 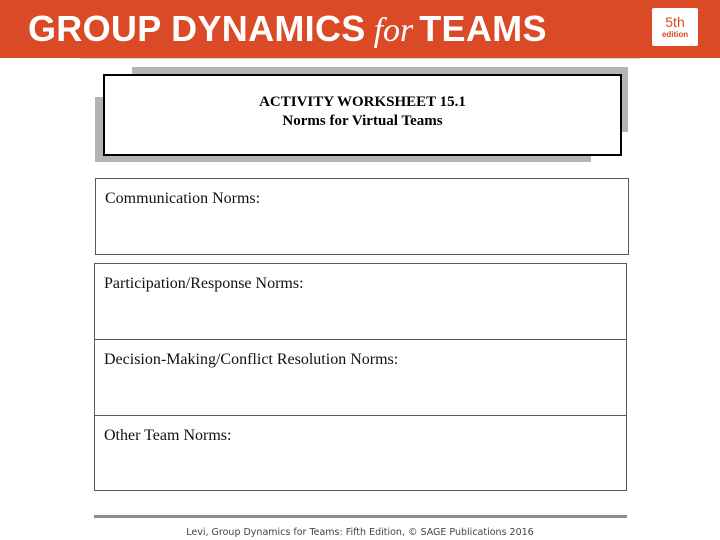 I want to click on header-banner: GROUP DYNAMICS for TEAMS 5th edition, so click(x=360, y=29).